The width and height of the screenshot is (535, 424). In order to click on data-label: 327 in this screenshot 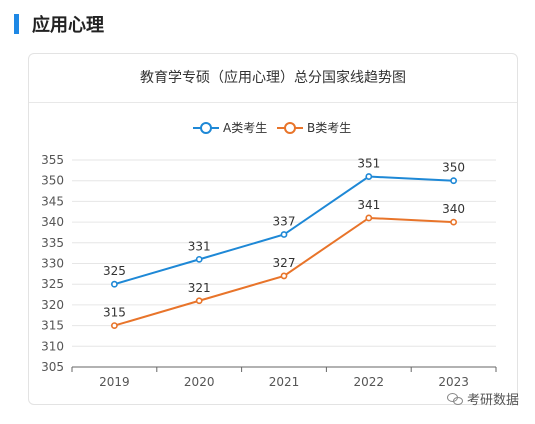, I will do `click(284, 263)`.